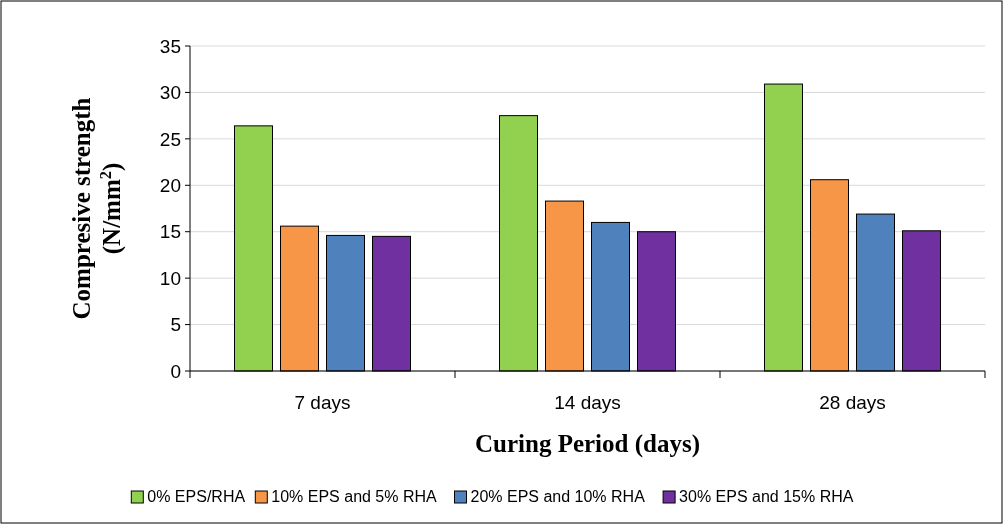 The height and width of the screenshot is (524, 1003). Describe the element at coordinates (170, 185) in the screenshot. I see `y-tick-label: 20` at that location.